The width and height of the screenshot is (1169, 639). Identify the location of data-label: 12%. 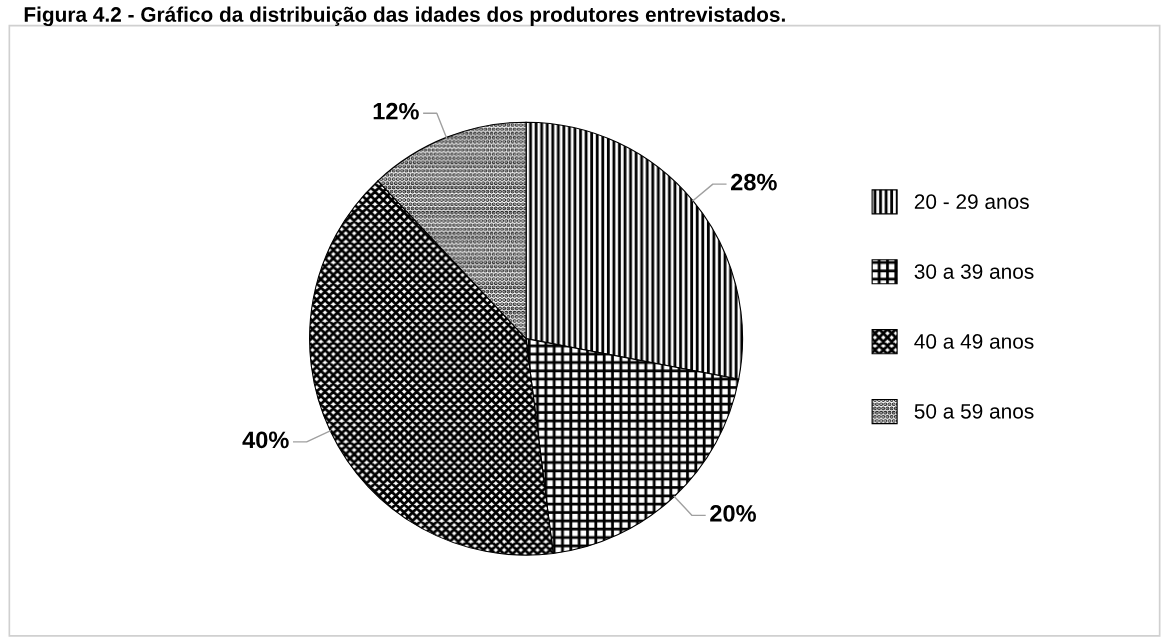
(396, 111).